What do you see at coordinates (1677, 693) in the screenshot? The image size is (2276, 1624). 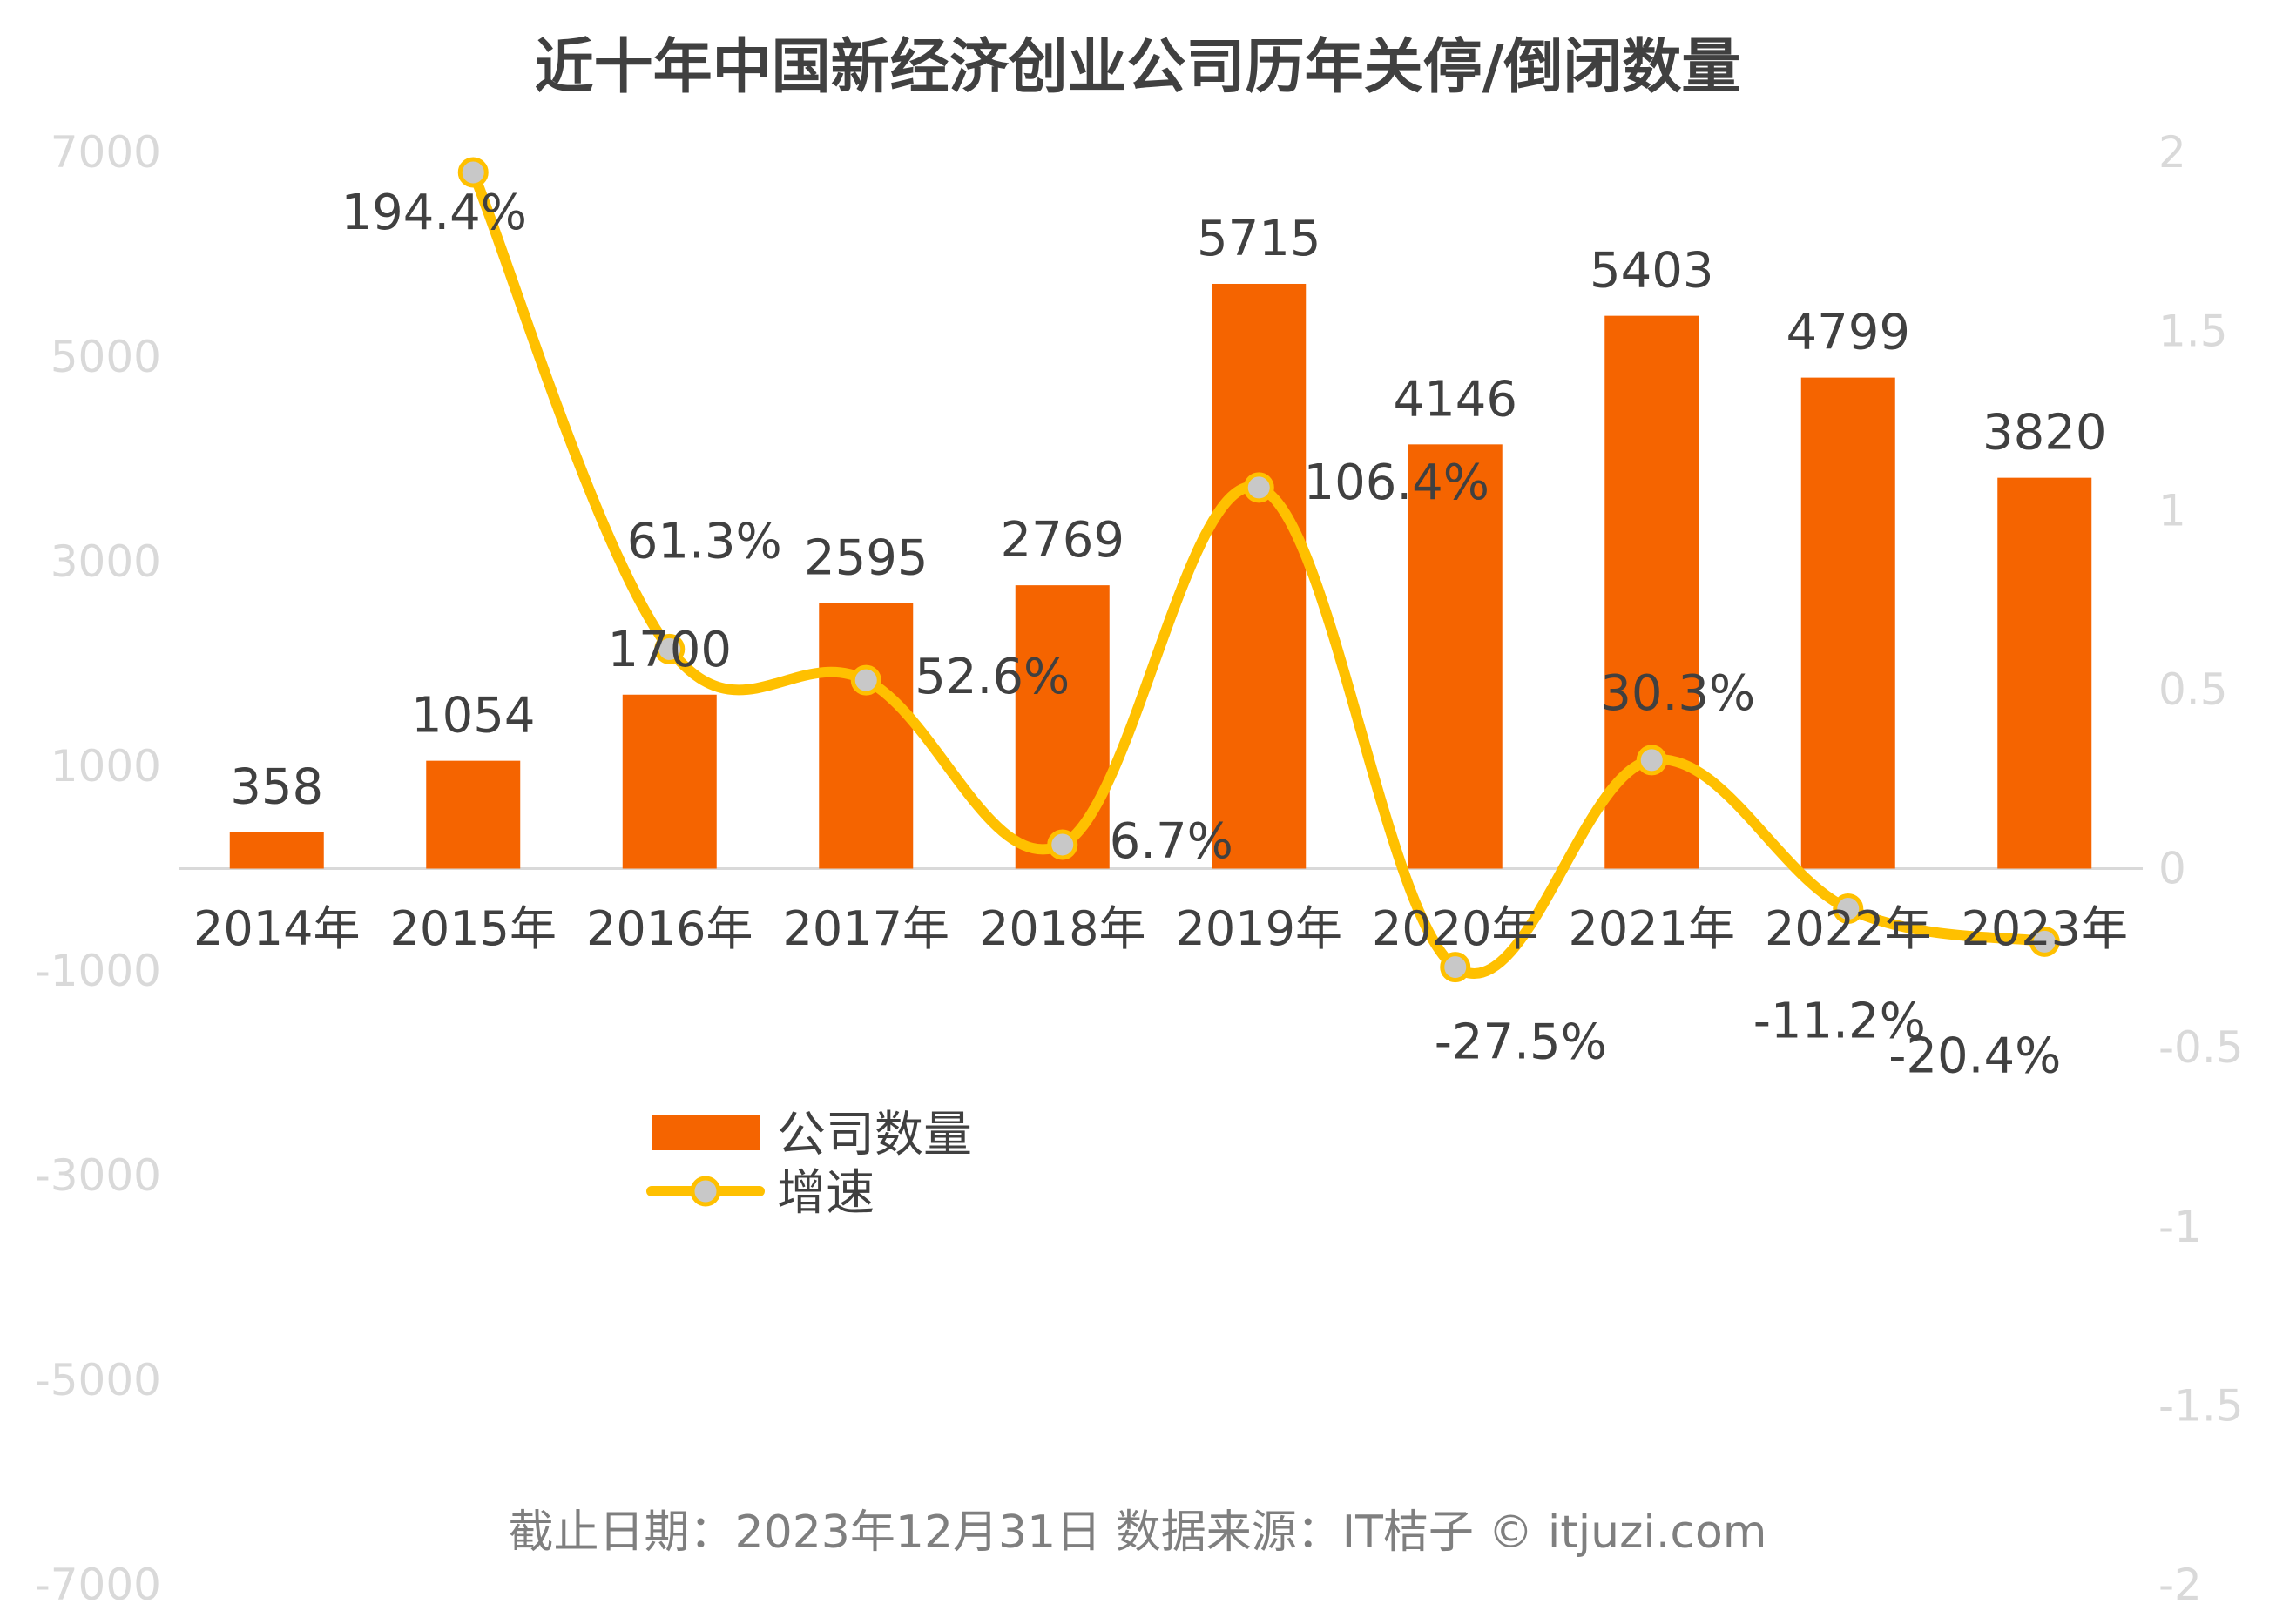 I see `growth-value-label: 30.3%` at bounding box center [1677, 693].